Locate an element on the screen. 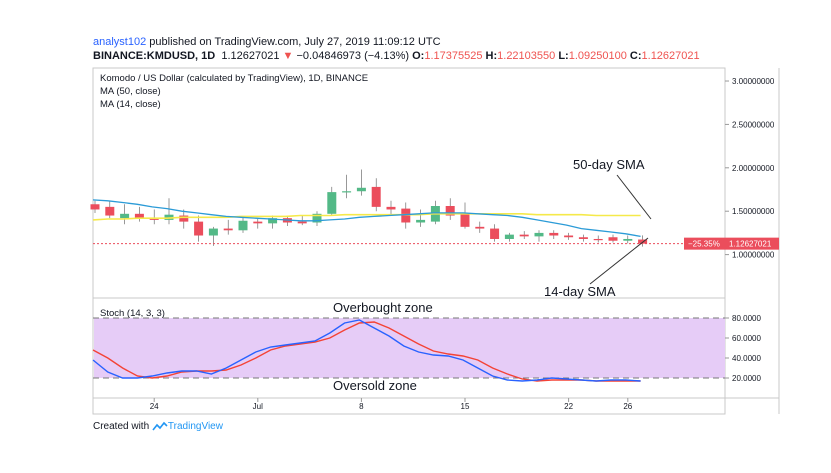 Image resolution: width=831 pixels, height=473 pixels. ma14-line is located at coordinates (366, 218).